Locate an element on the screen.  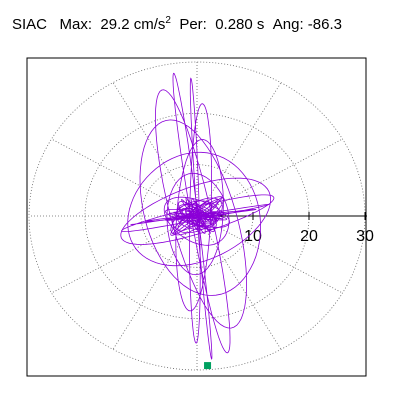
angle-label: Ang: is located at coordinates (288, 24).